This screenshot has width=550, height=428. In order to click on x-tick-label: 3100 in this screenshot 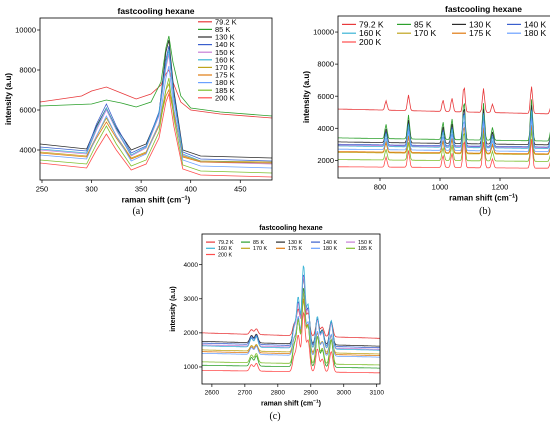, I will do `click(376, 393)`.